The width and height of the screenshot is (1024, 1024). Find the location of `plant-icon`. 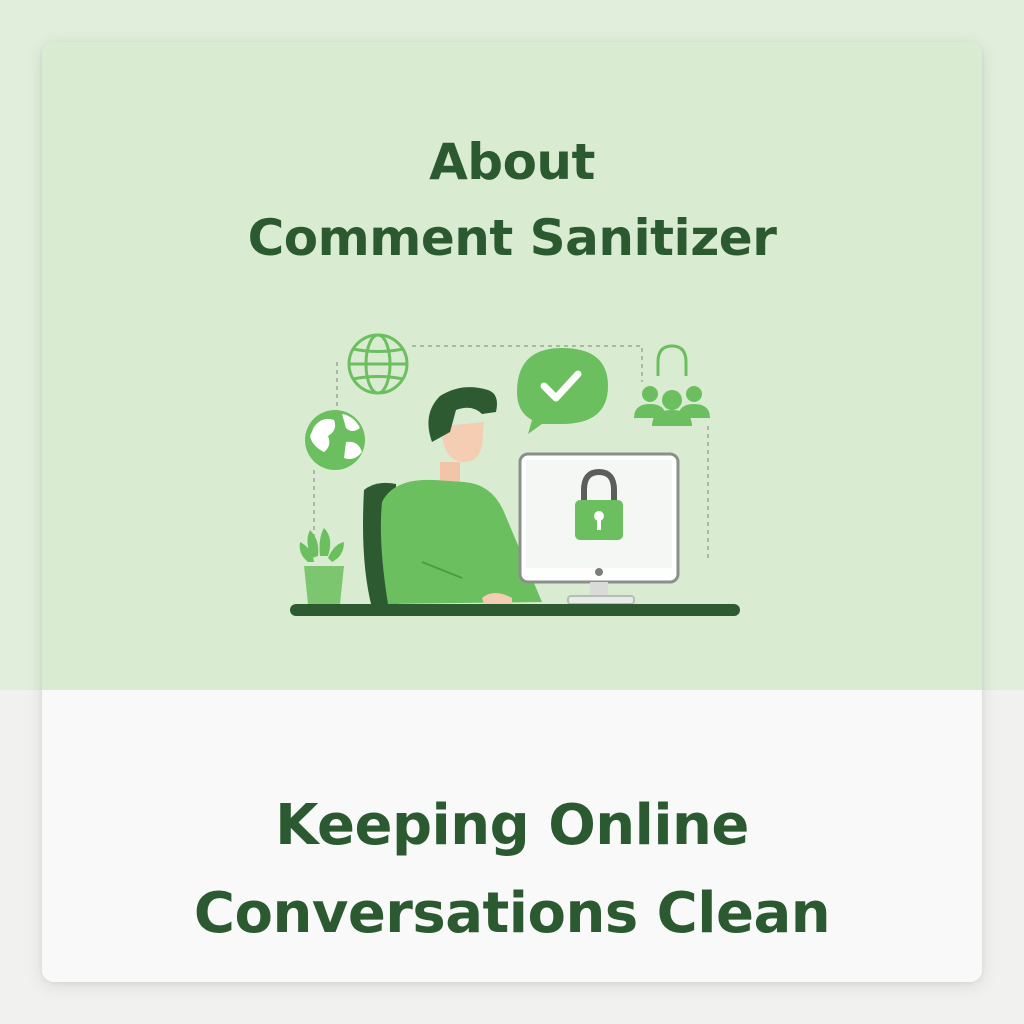

plant-icon is located at coordinates (321, 566).